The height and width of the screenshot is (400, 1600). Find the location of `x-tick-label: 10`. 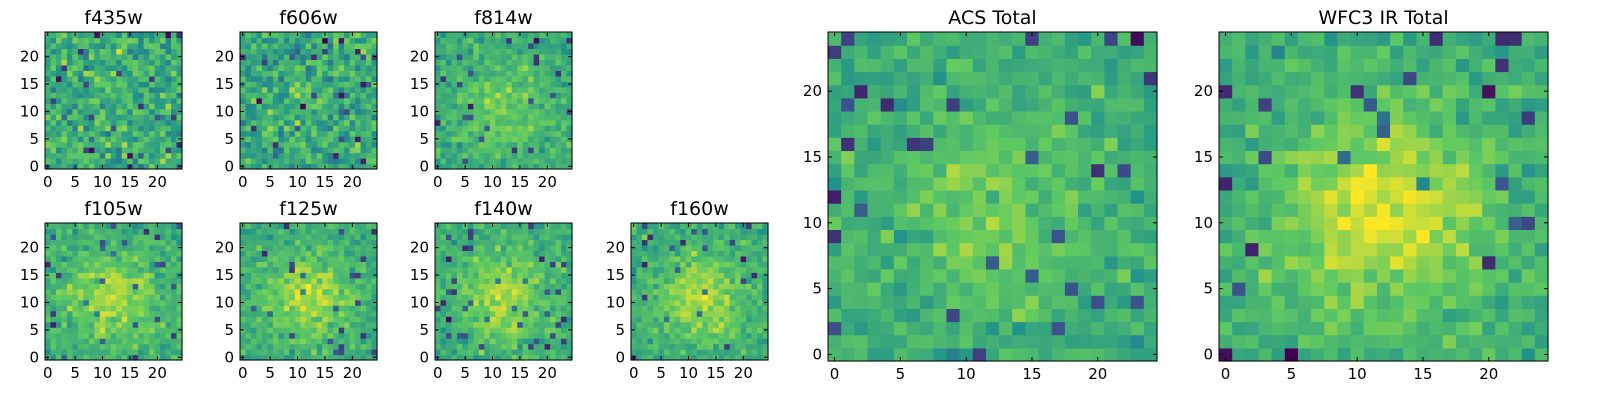

x-tick-label: 10 is located at coordinates (688, 373).